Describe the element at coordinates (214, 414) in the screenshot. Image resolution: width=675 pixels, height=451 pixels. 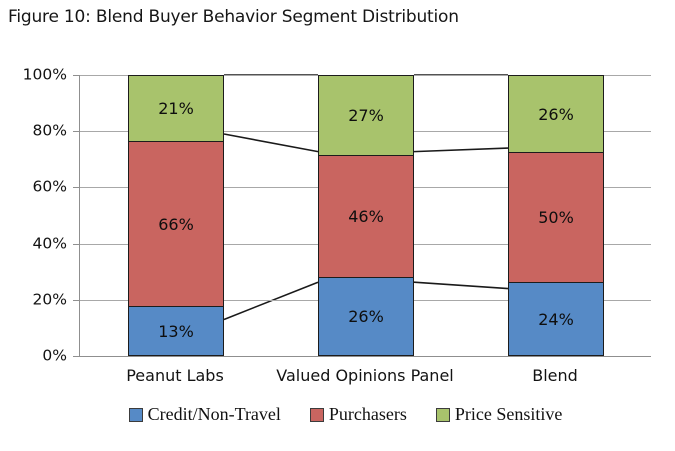
I see `legend-label: Credit/Non-Travel` at that location.